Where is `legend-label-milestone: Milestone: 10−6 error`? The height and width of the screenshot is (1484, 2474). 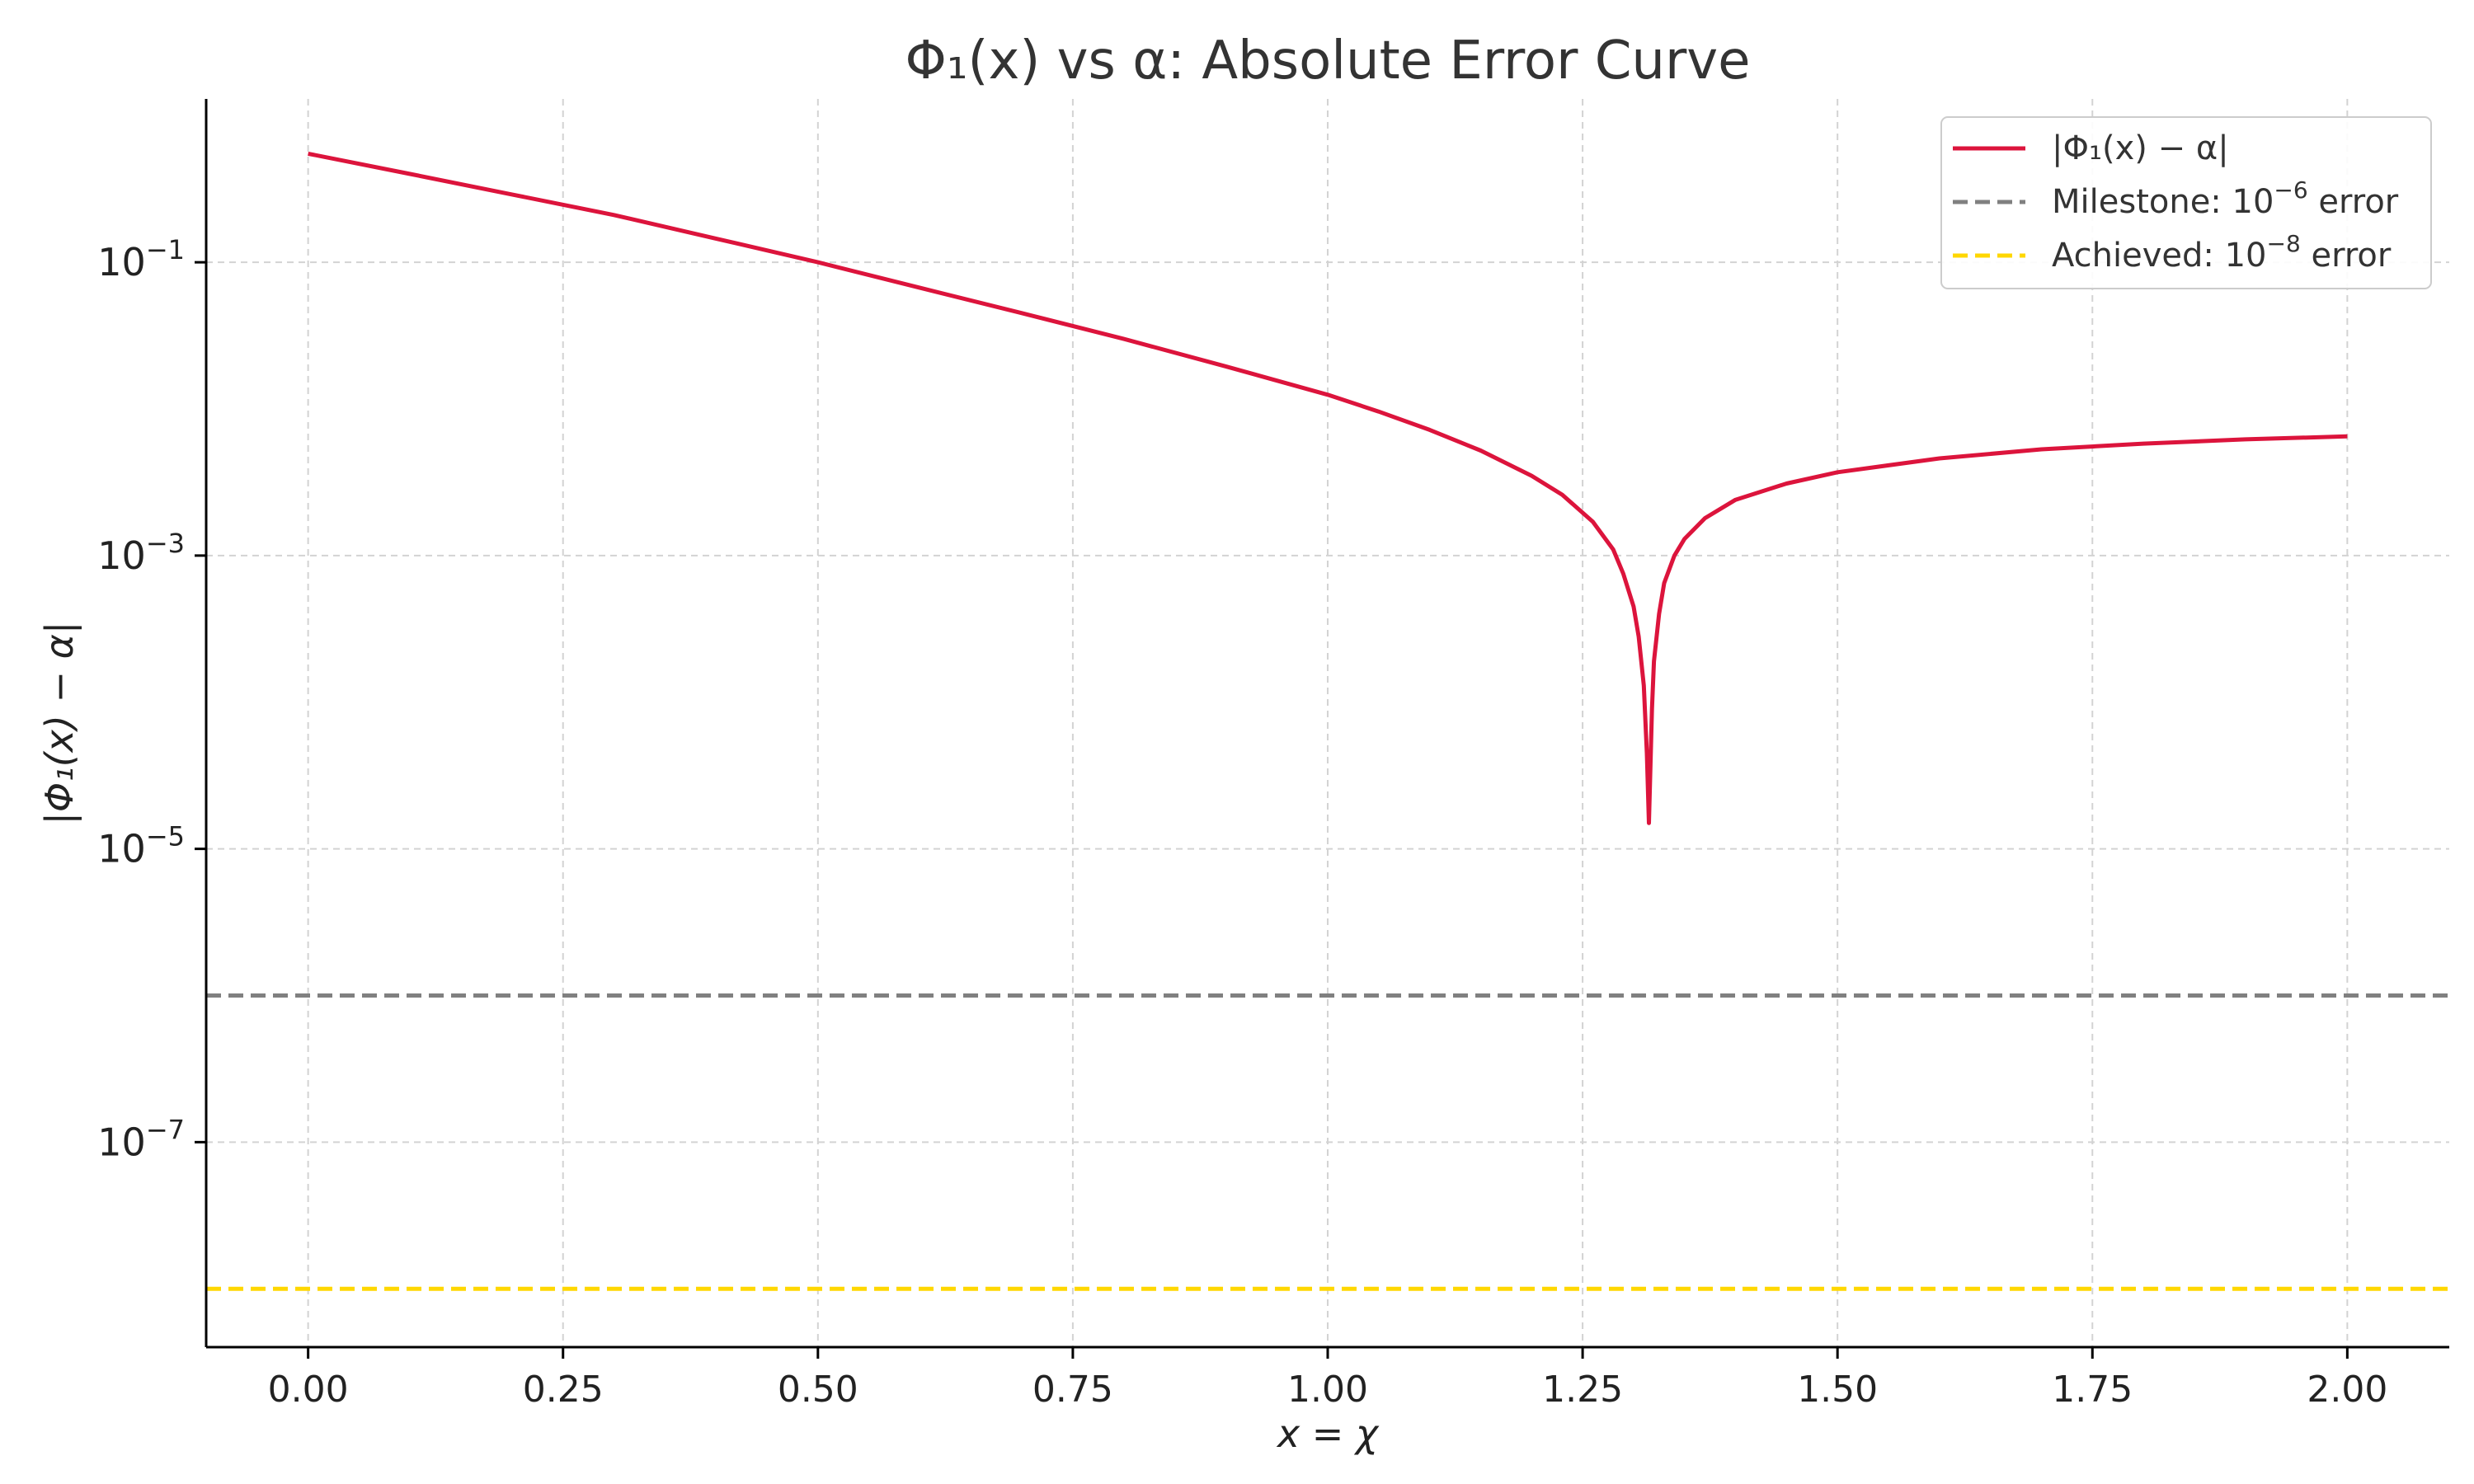
legend-label-milestone: Milestone: 10−6 error is located at coordinates (2225, 198).